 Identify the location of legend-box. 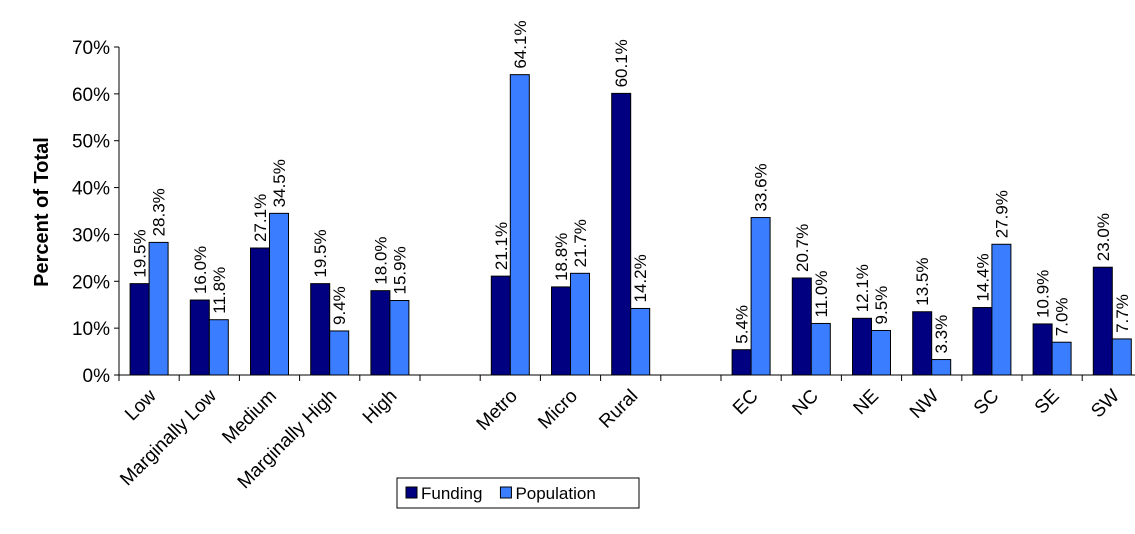
(518, 493).